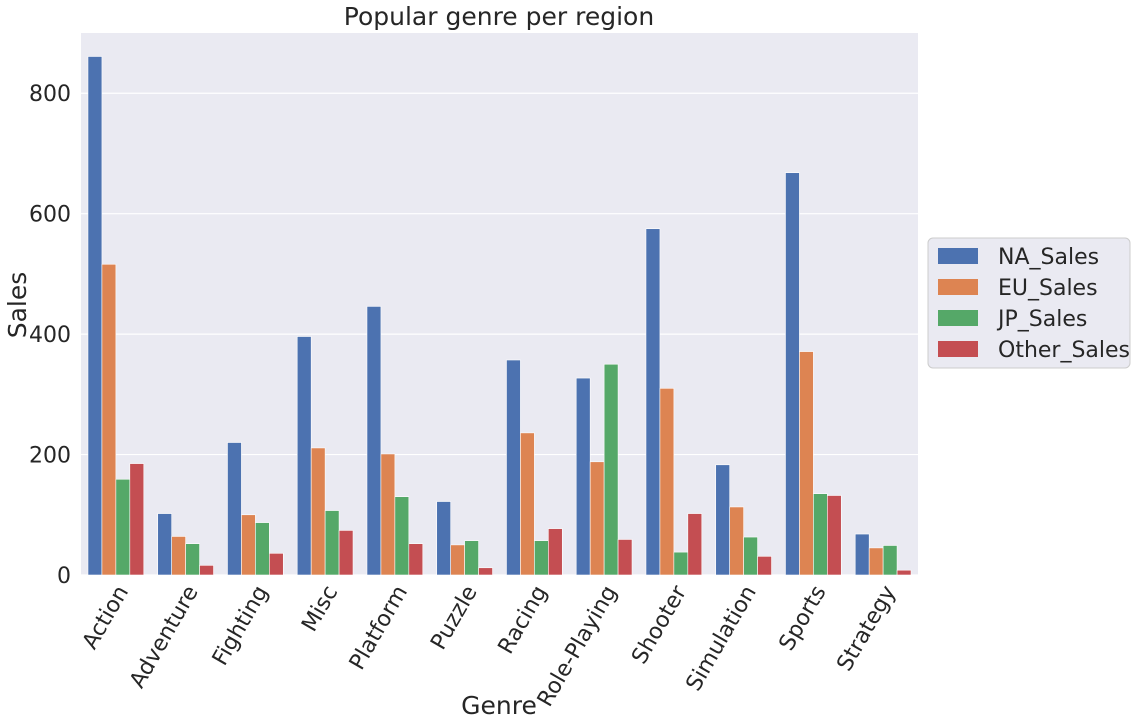 The height and width of the screenshot is (726, 1136). Describe the element at coordinates (527, 504) in the screenshot. I see `bar-eu-sales-racing` at that location.